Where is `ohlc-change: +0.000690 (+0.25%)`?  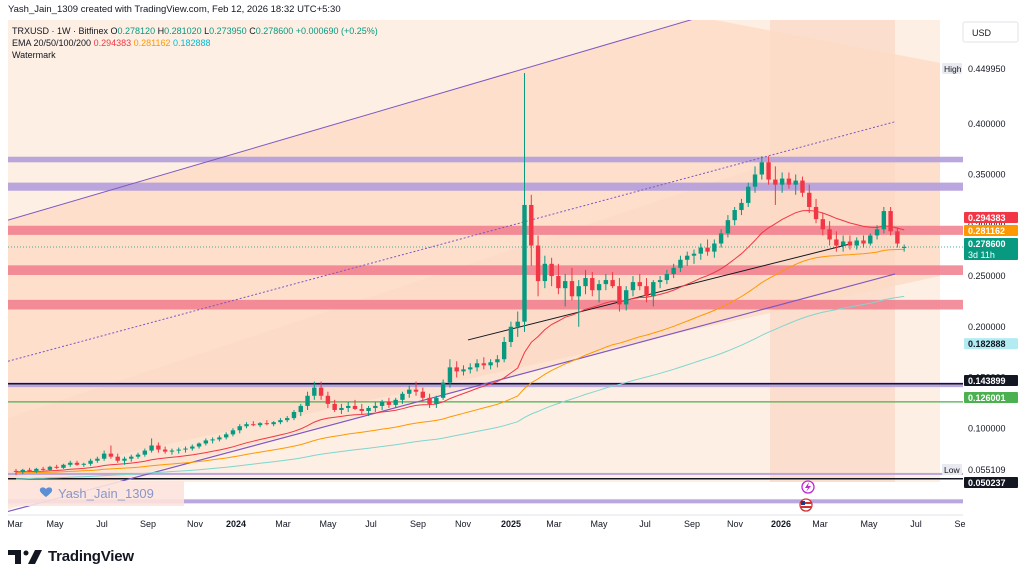
ohlc-change: +0.000690 (+0.25%) is located at coordinates (337, 31).